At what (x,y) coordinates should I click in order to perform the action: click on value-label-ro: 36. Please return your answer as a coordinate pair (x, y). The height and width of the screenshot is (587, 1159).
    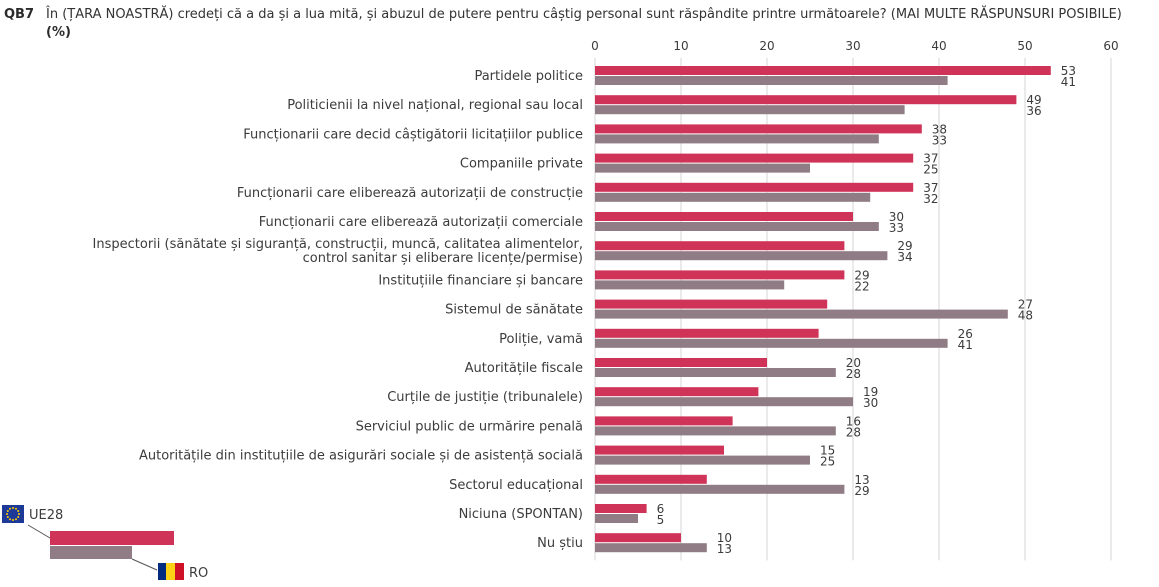
    Looking at the image, I should click on (1033, 111).